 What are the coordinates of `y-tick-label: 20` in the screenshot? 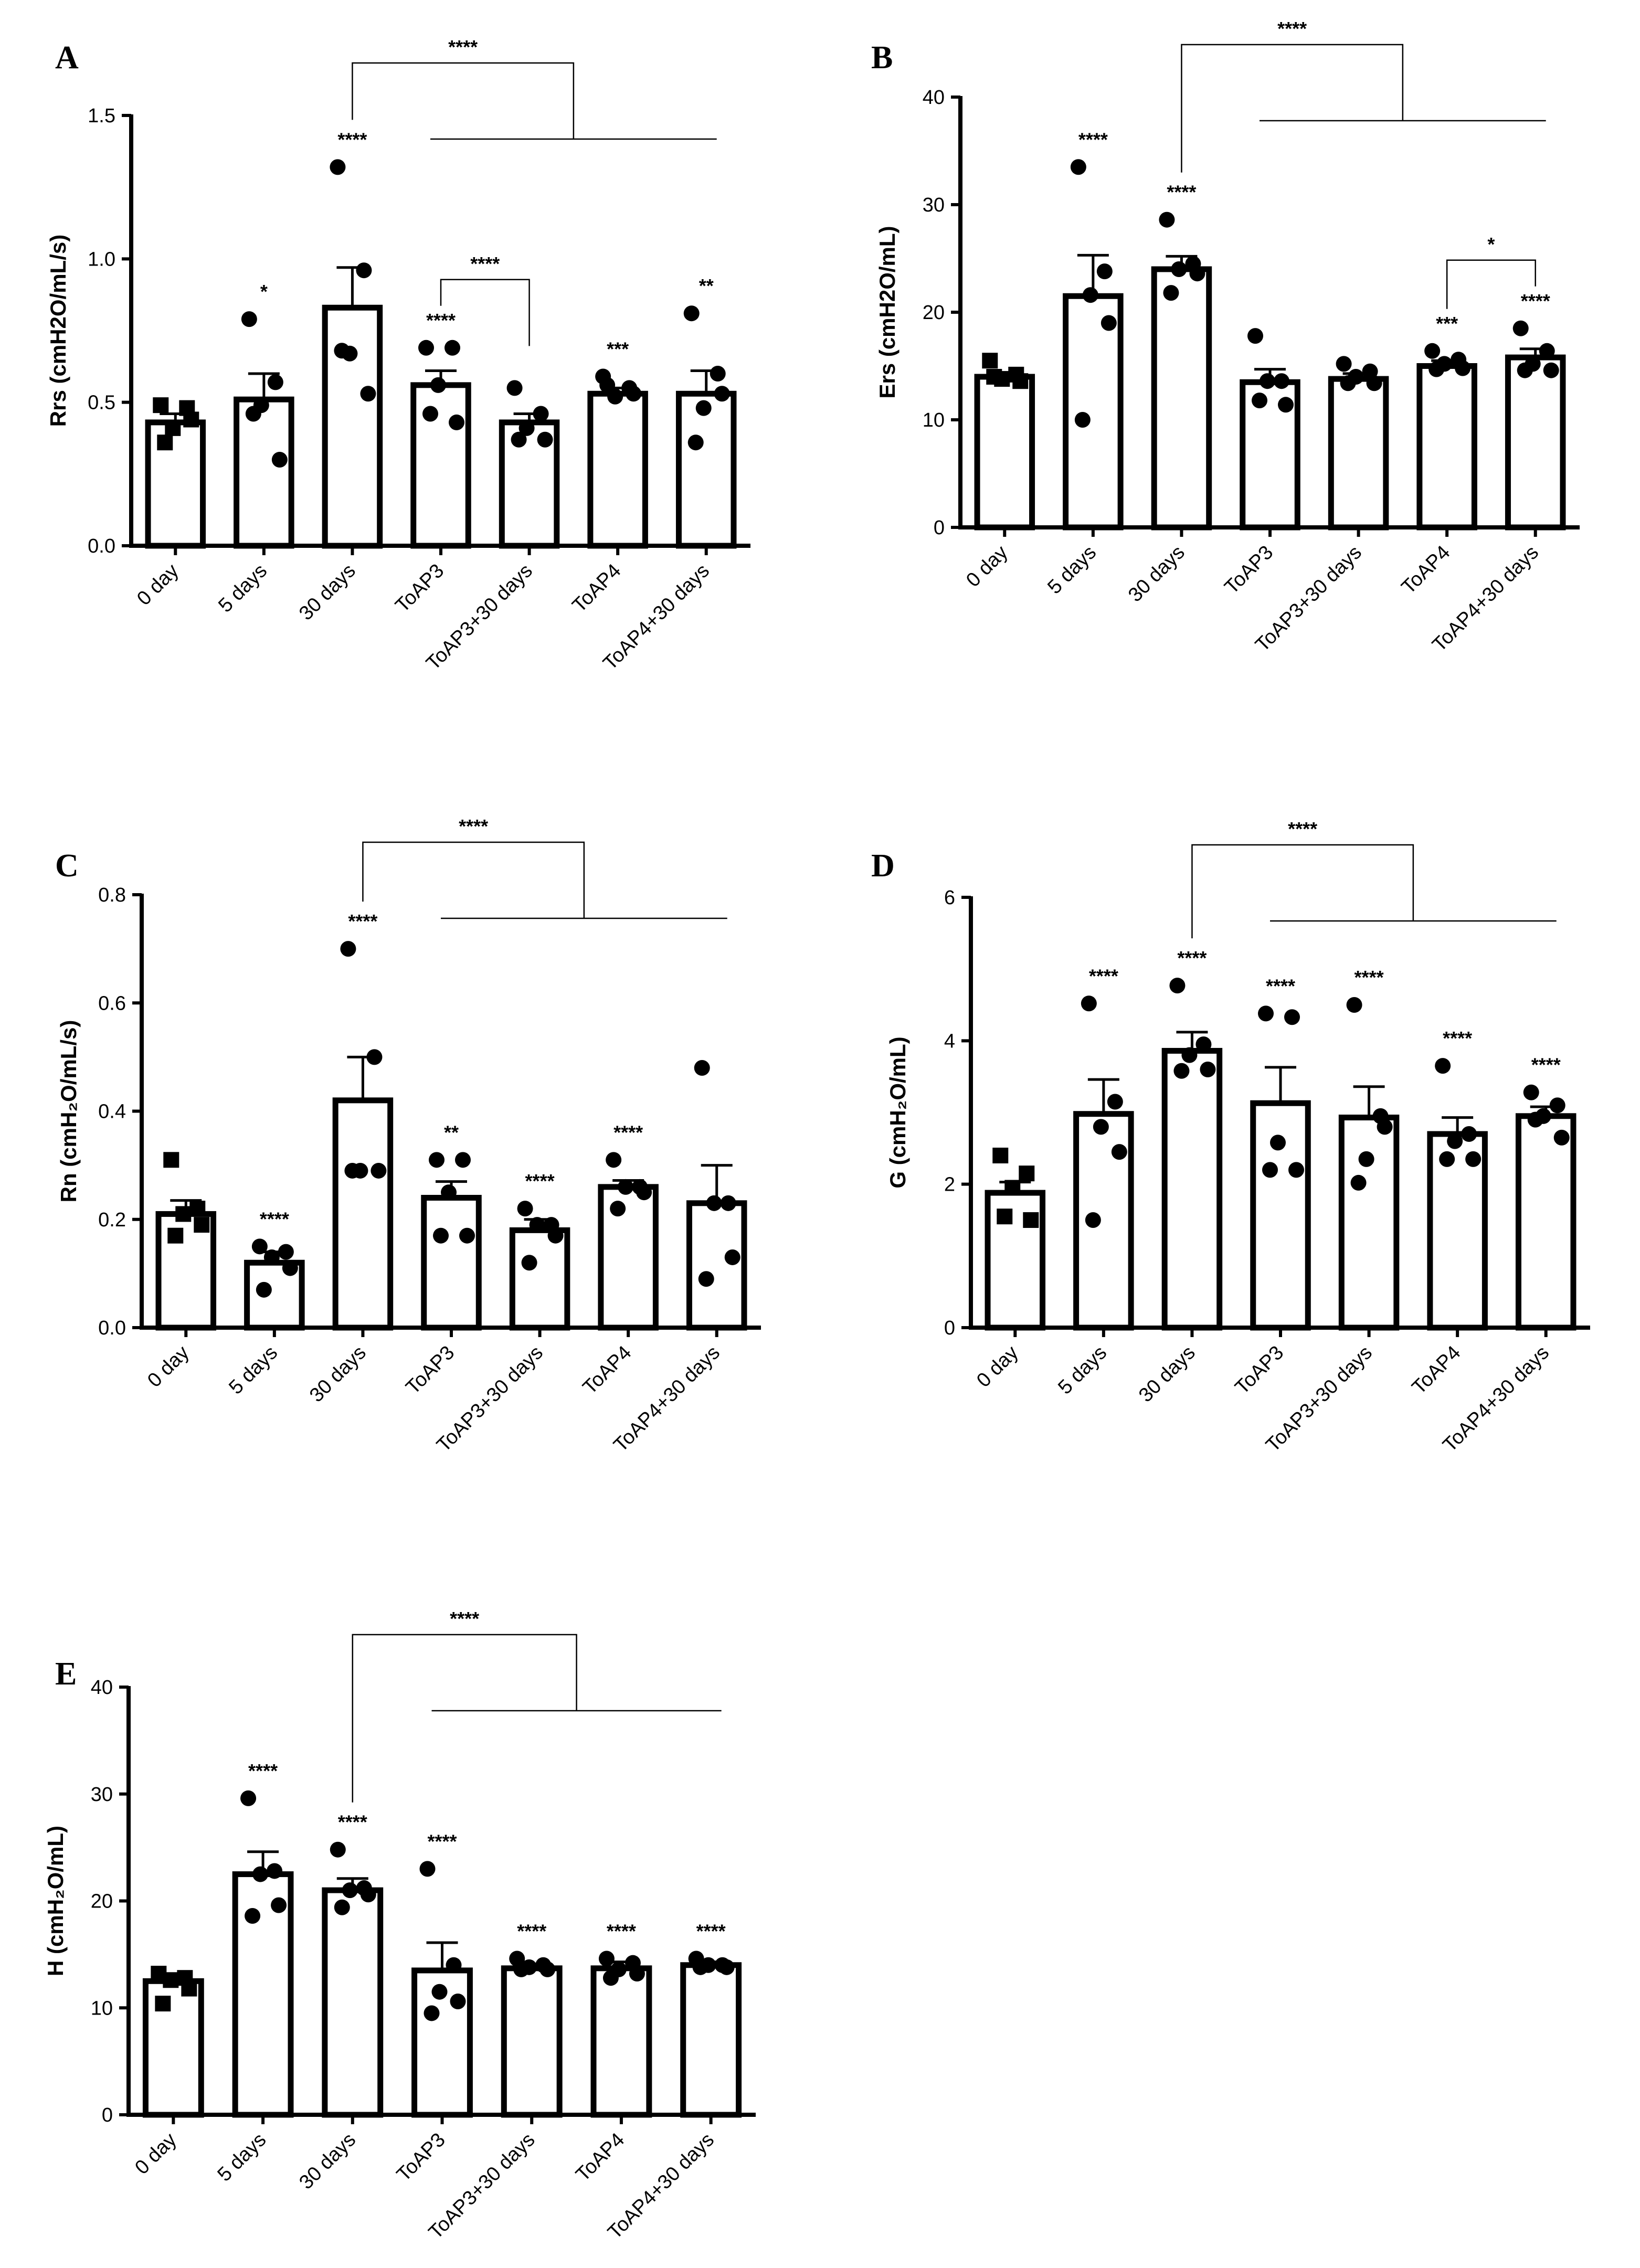 It's located at (934, 313).